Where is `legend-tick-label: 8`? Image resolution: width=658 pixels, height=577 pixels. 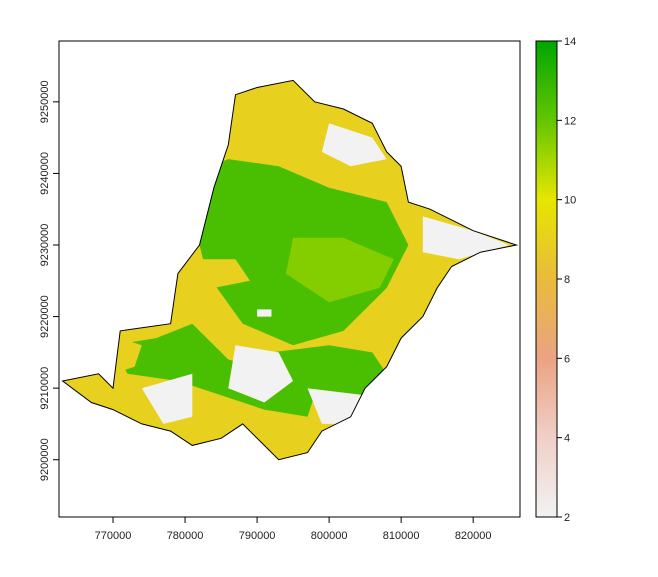
legend-tick-label: 8 is located at coordinates (567, 280).